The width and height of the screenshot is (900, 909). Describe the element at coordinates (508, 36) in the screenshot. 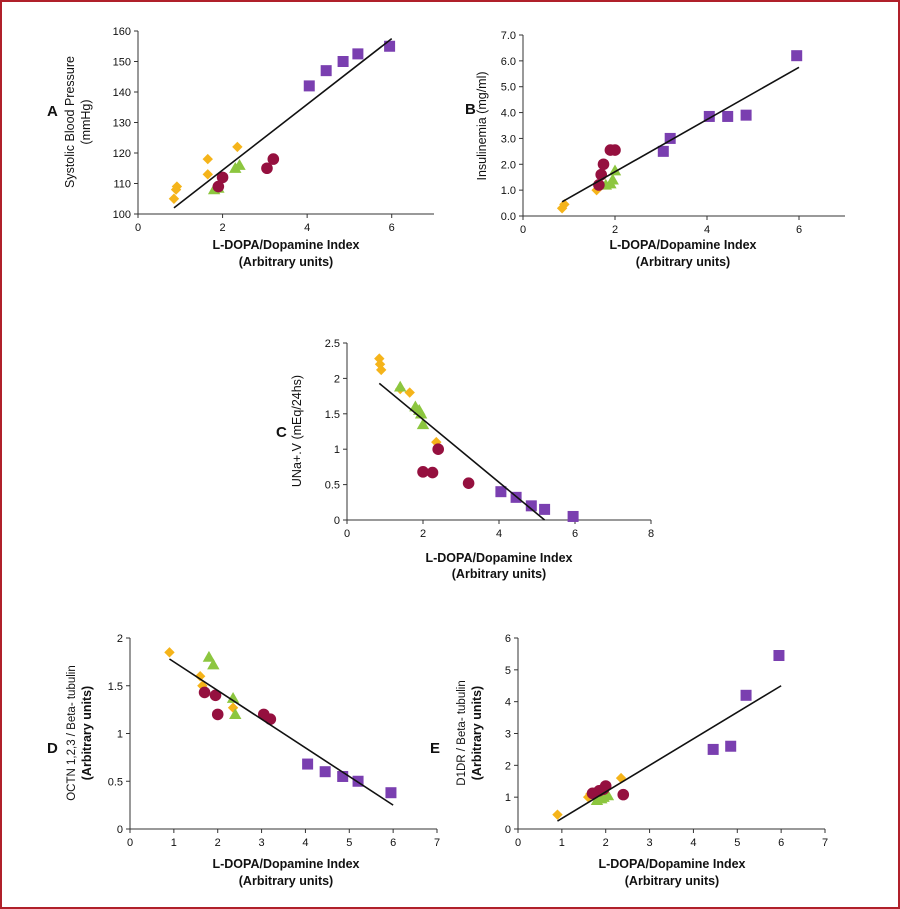

I see `y-tick-label: 7.0` at that location.